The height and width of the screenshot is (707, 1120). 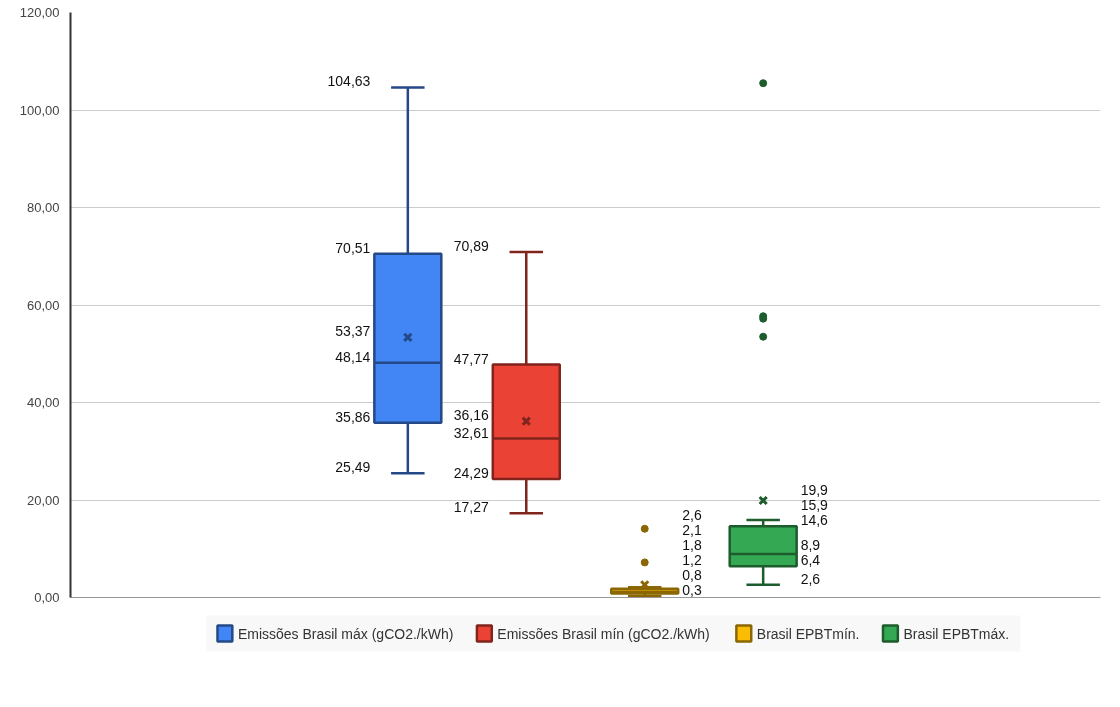 I want to click on annotation: 1,8, so click(x=692, y=545).